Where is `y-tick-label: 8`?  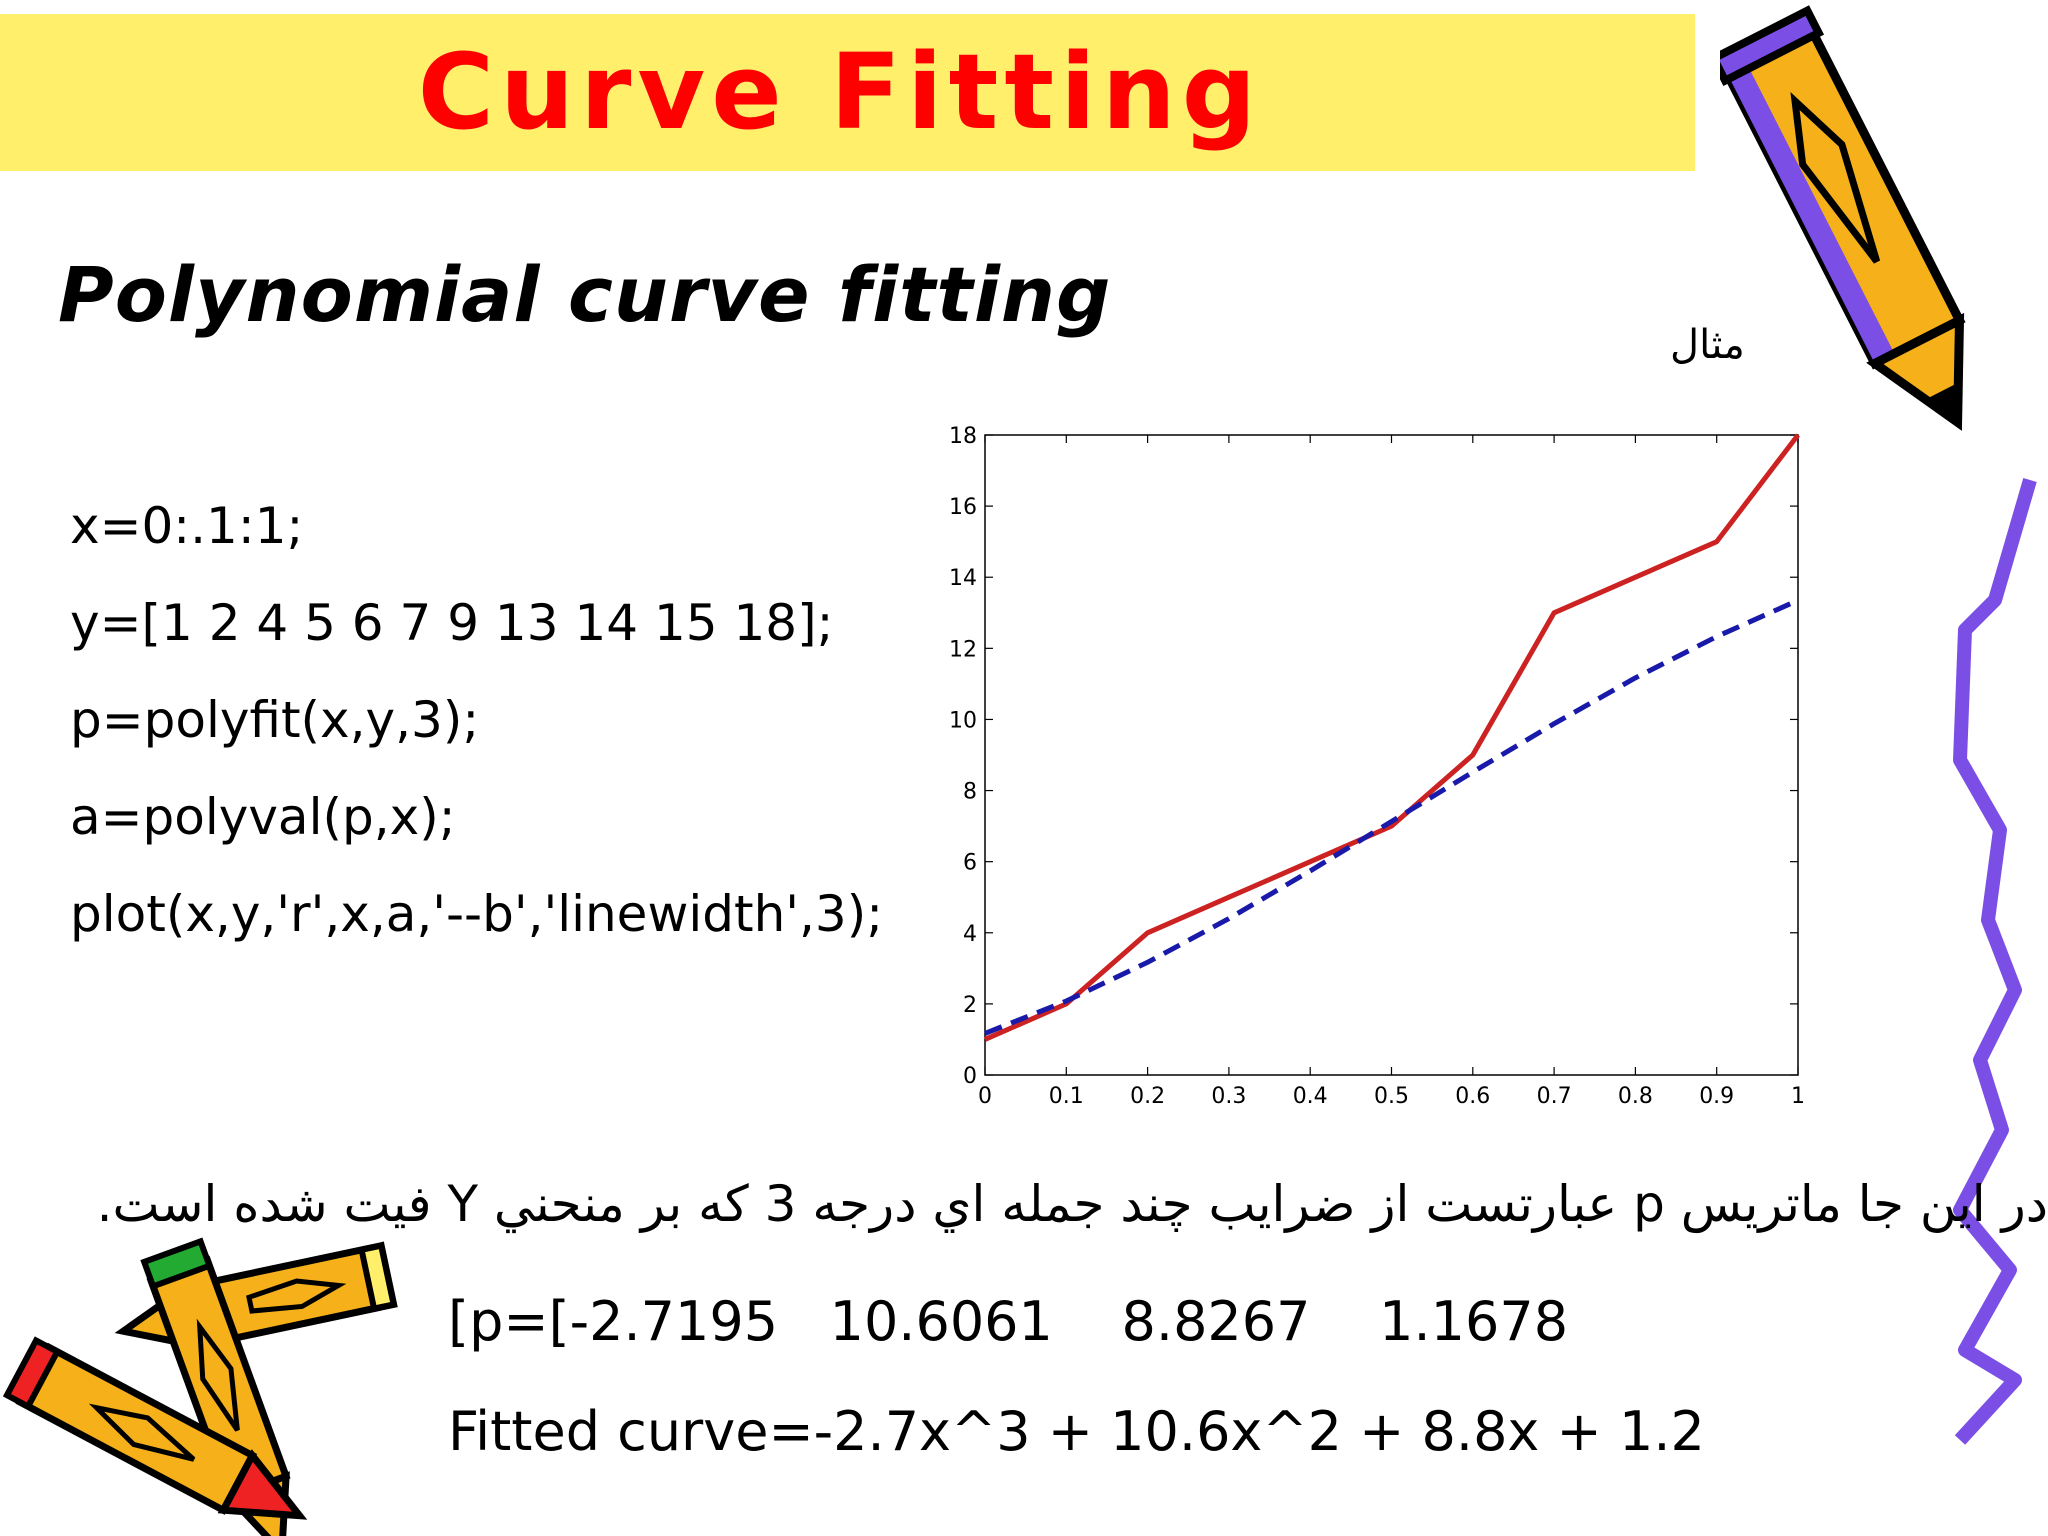 y-tick-label: 8 is located at coordinates (970, 792).